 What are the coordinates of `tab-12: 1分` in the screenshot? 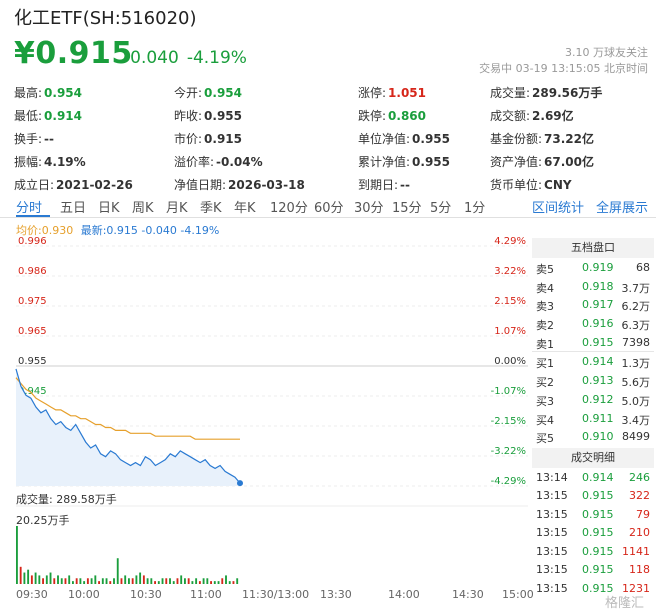 It's located at (475, 208).